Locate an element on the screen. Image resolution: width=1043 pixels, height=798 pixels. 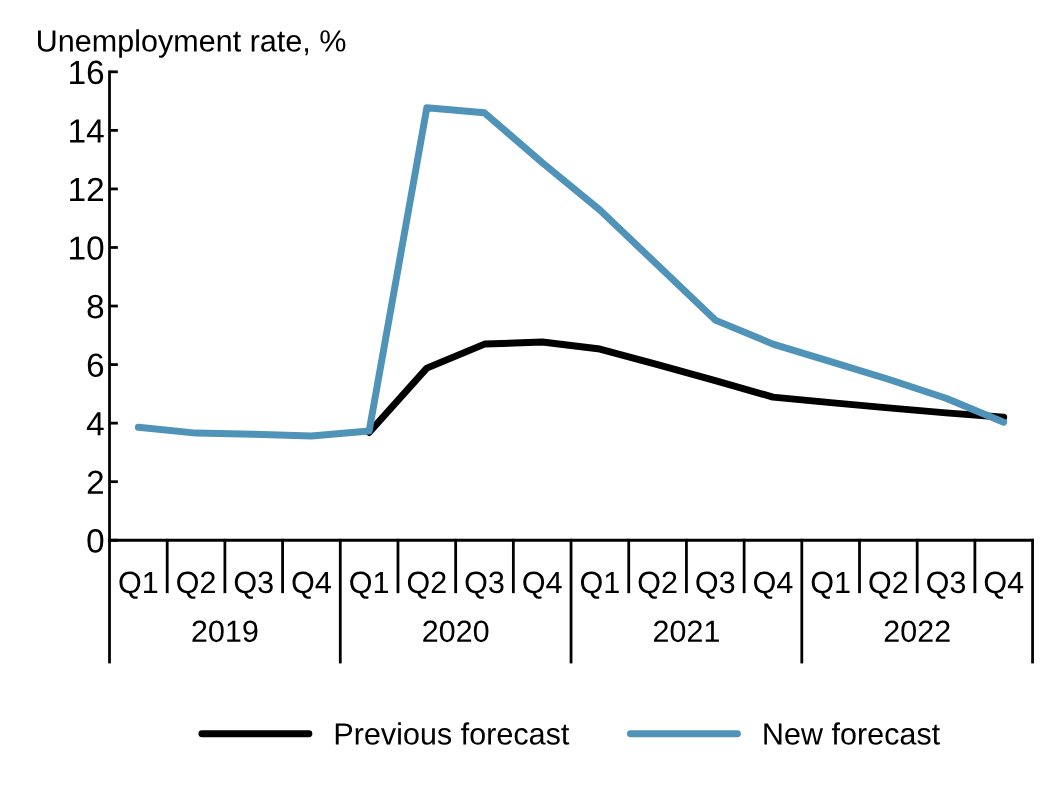
y-axis-title: Unemployment rate, % is located at coordinates (192, 43).